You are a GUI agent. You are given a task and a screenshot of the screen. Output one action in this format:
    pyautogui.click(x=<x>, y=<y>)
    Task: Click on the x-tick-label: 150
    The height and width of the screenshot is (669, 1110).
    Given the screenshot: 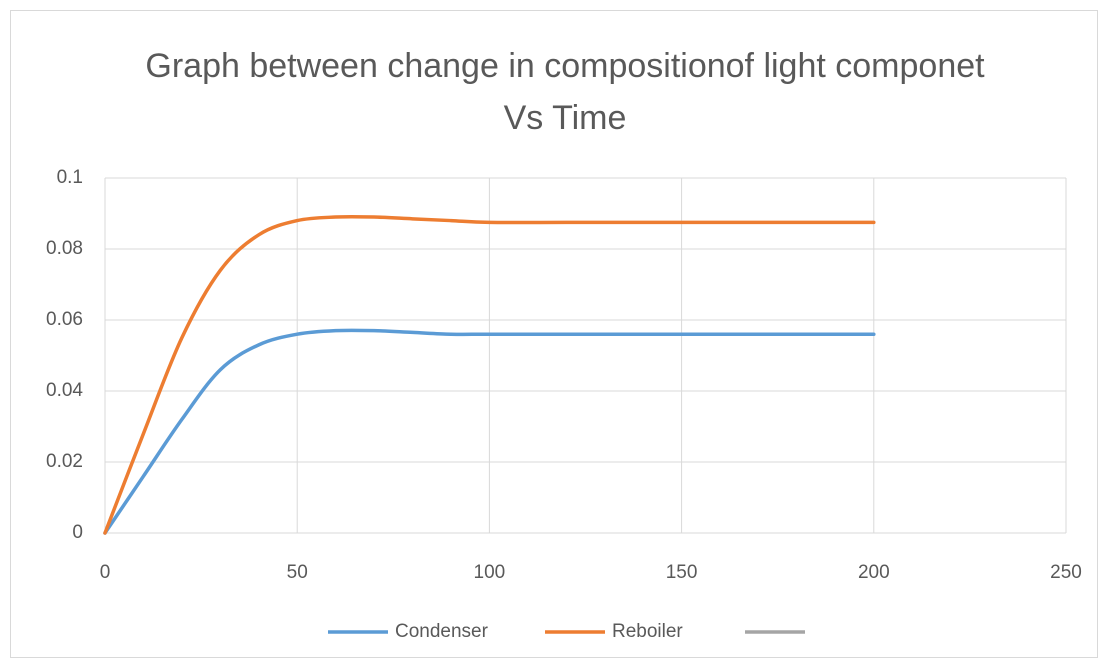 What is the action you would take?
    pyautogui.click(x=682, y=572)
    